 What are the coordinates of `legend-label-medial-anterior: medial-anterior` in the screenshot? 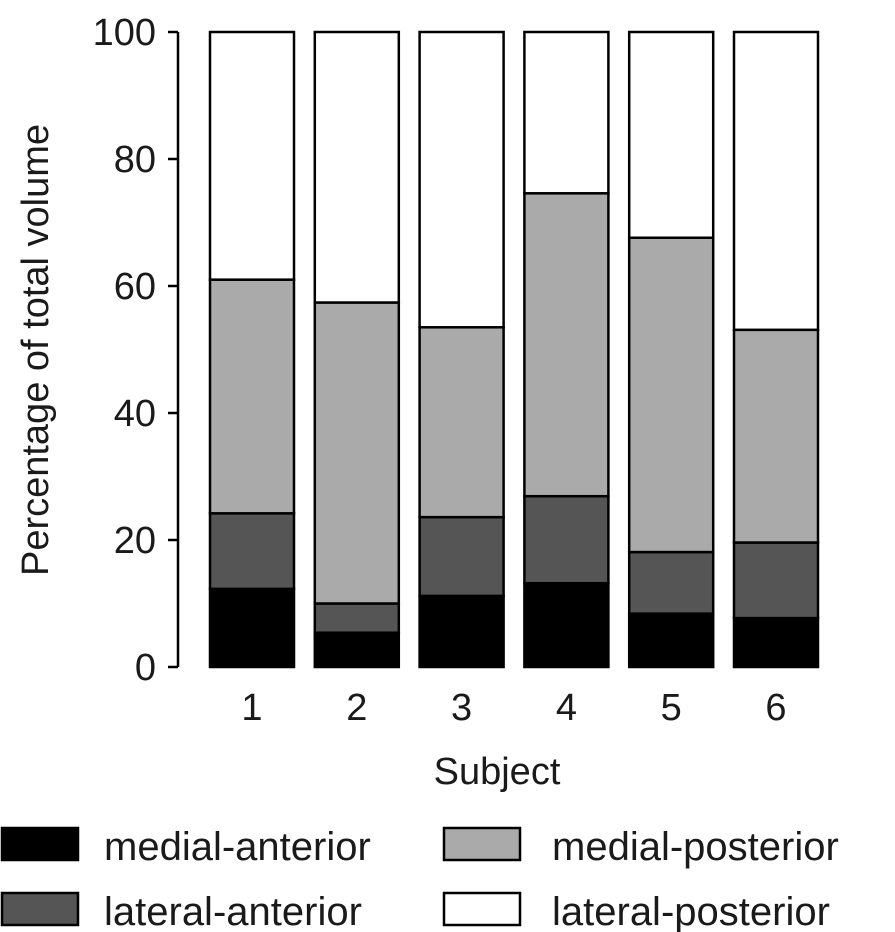 It's located at (237, 847).